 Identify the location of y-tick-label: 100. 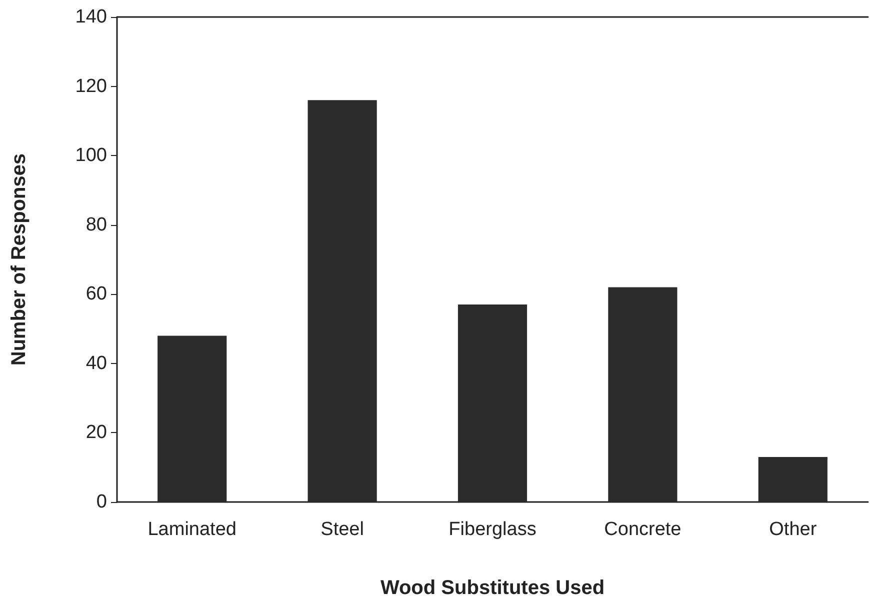
(91, 155).